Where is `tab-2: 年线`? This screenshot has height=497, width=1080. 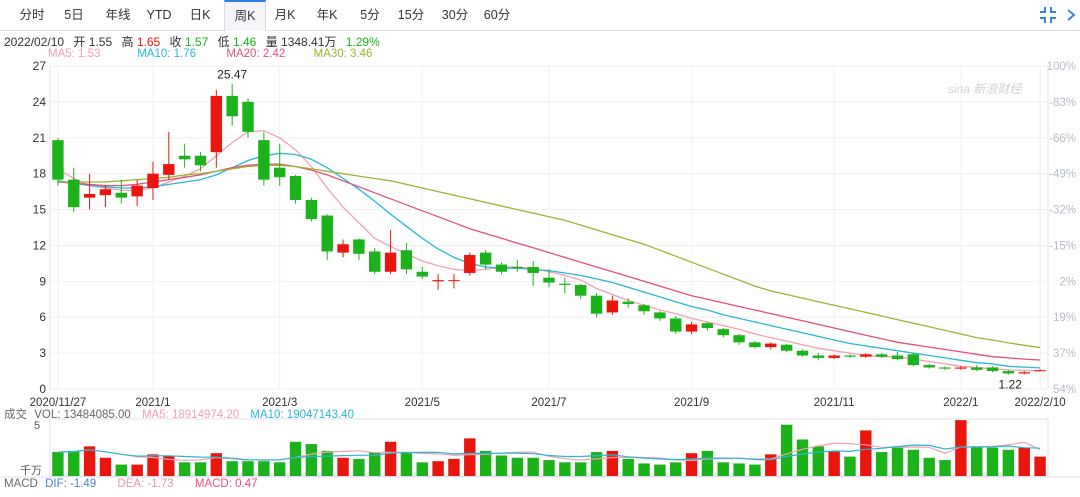 tab-2: 年线 is located at coordinates (118, 15).